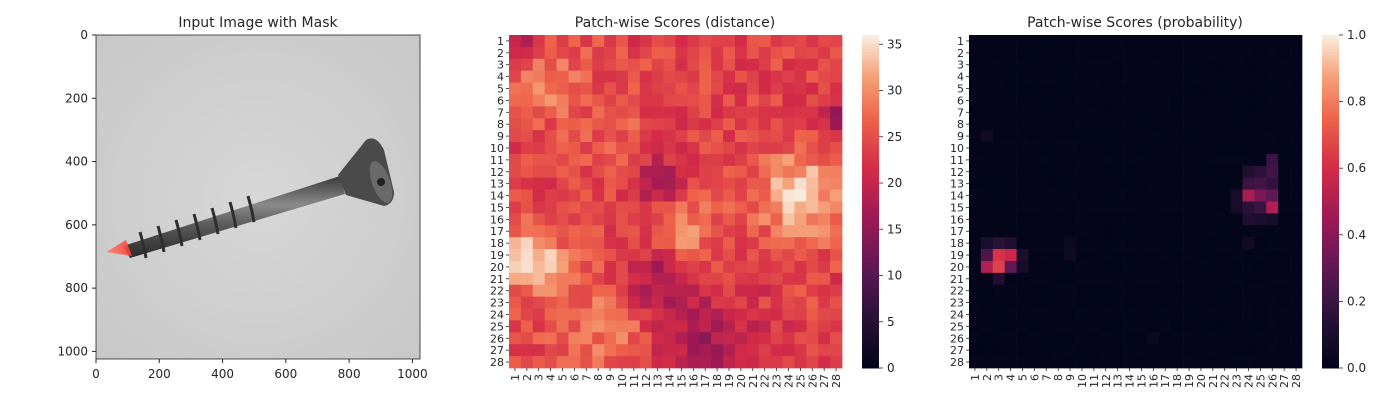 This screenshot has height=404, width=1400. Describe the element at coordinates (1046, 377) in the screenshot. I see `col-label: 7` at that location.